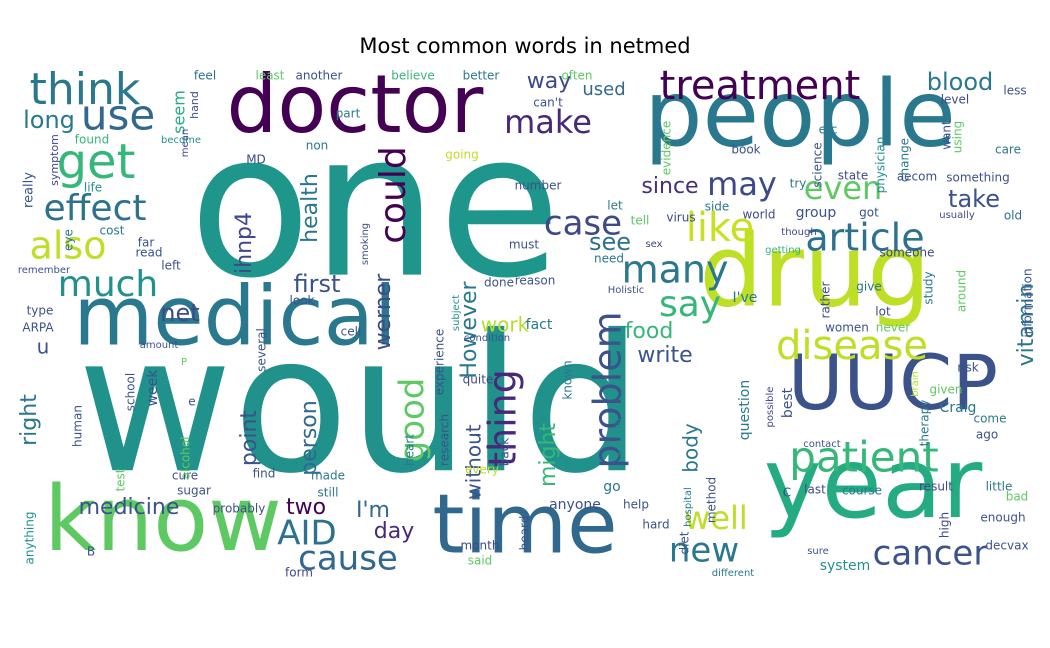 The image size is (1050, 648). Describe the element at coordinates (185, 476) in the screenshot. I see `word-cure: cure` at that location.